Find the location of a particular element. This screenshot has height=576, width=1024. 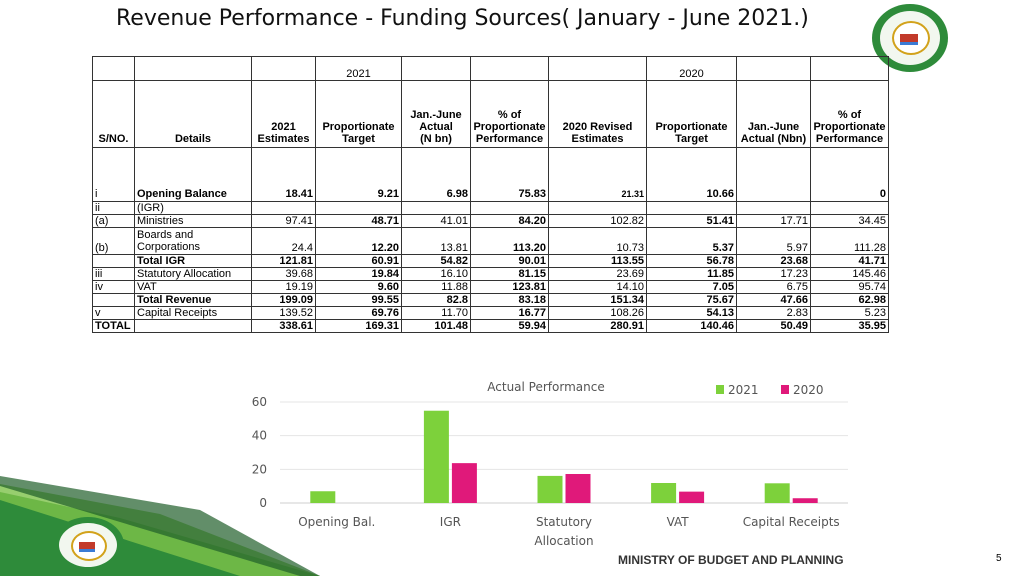

table-row: ii (IGR) is located at coordinates (490, 208).